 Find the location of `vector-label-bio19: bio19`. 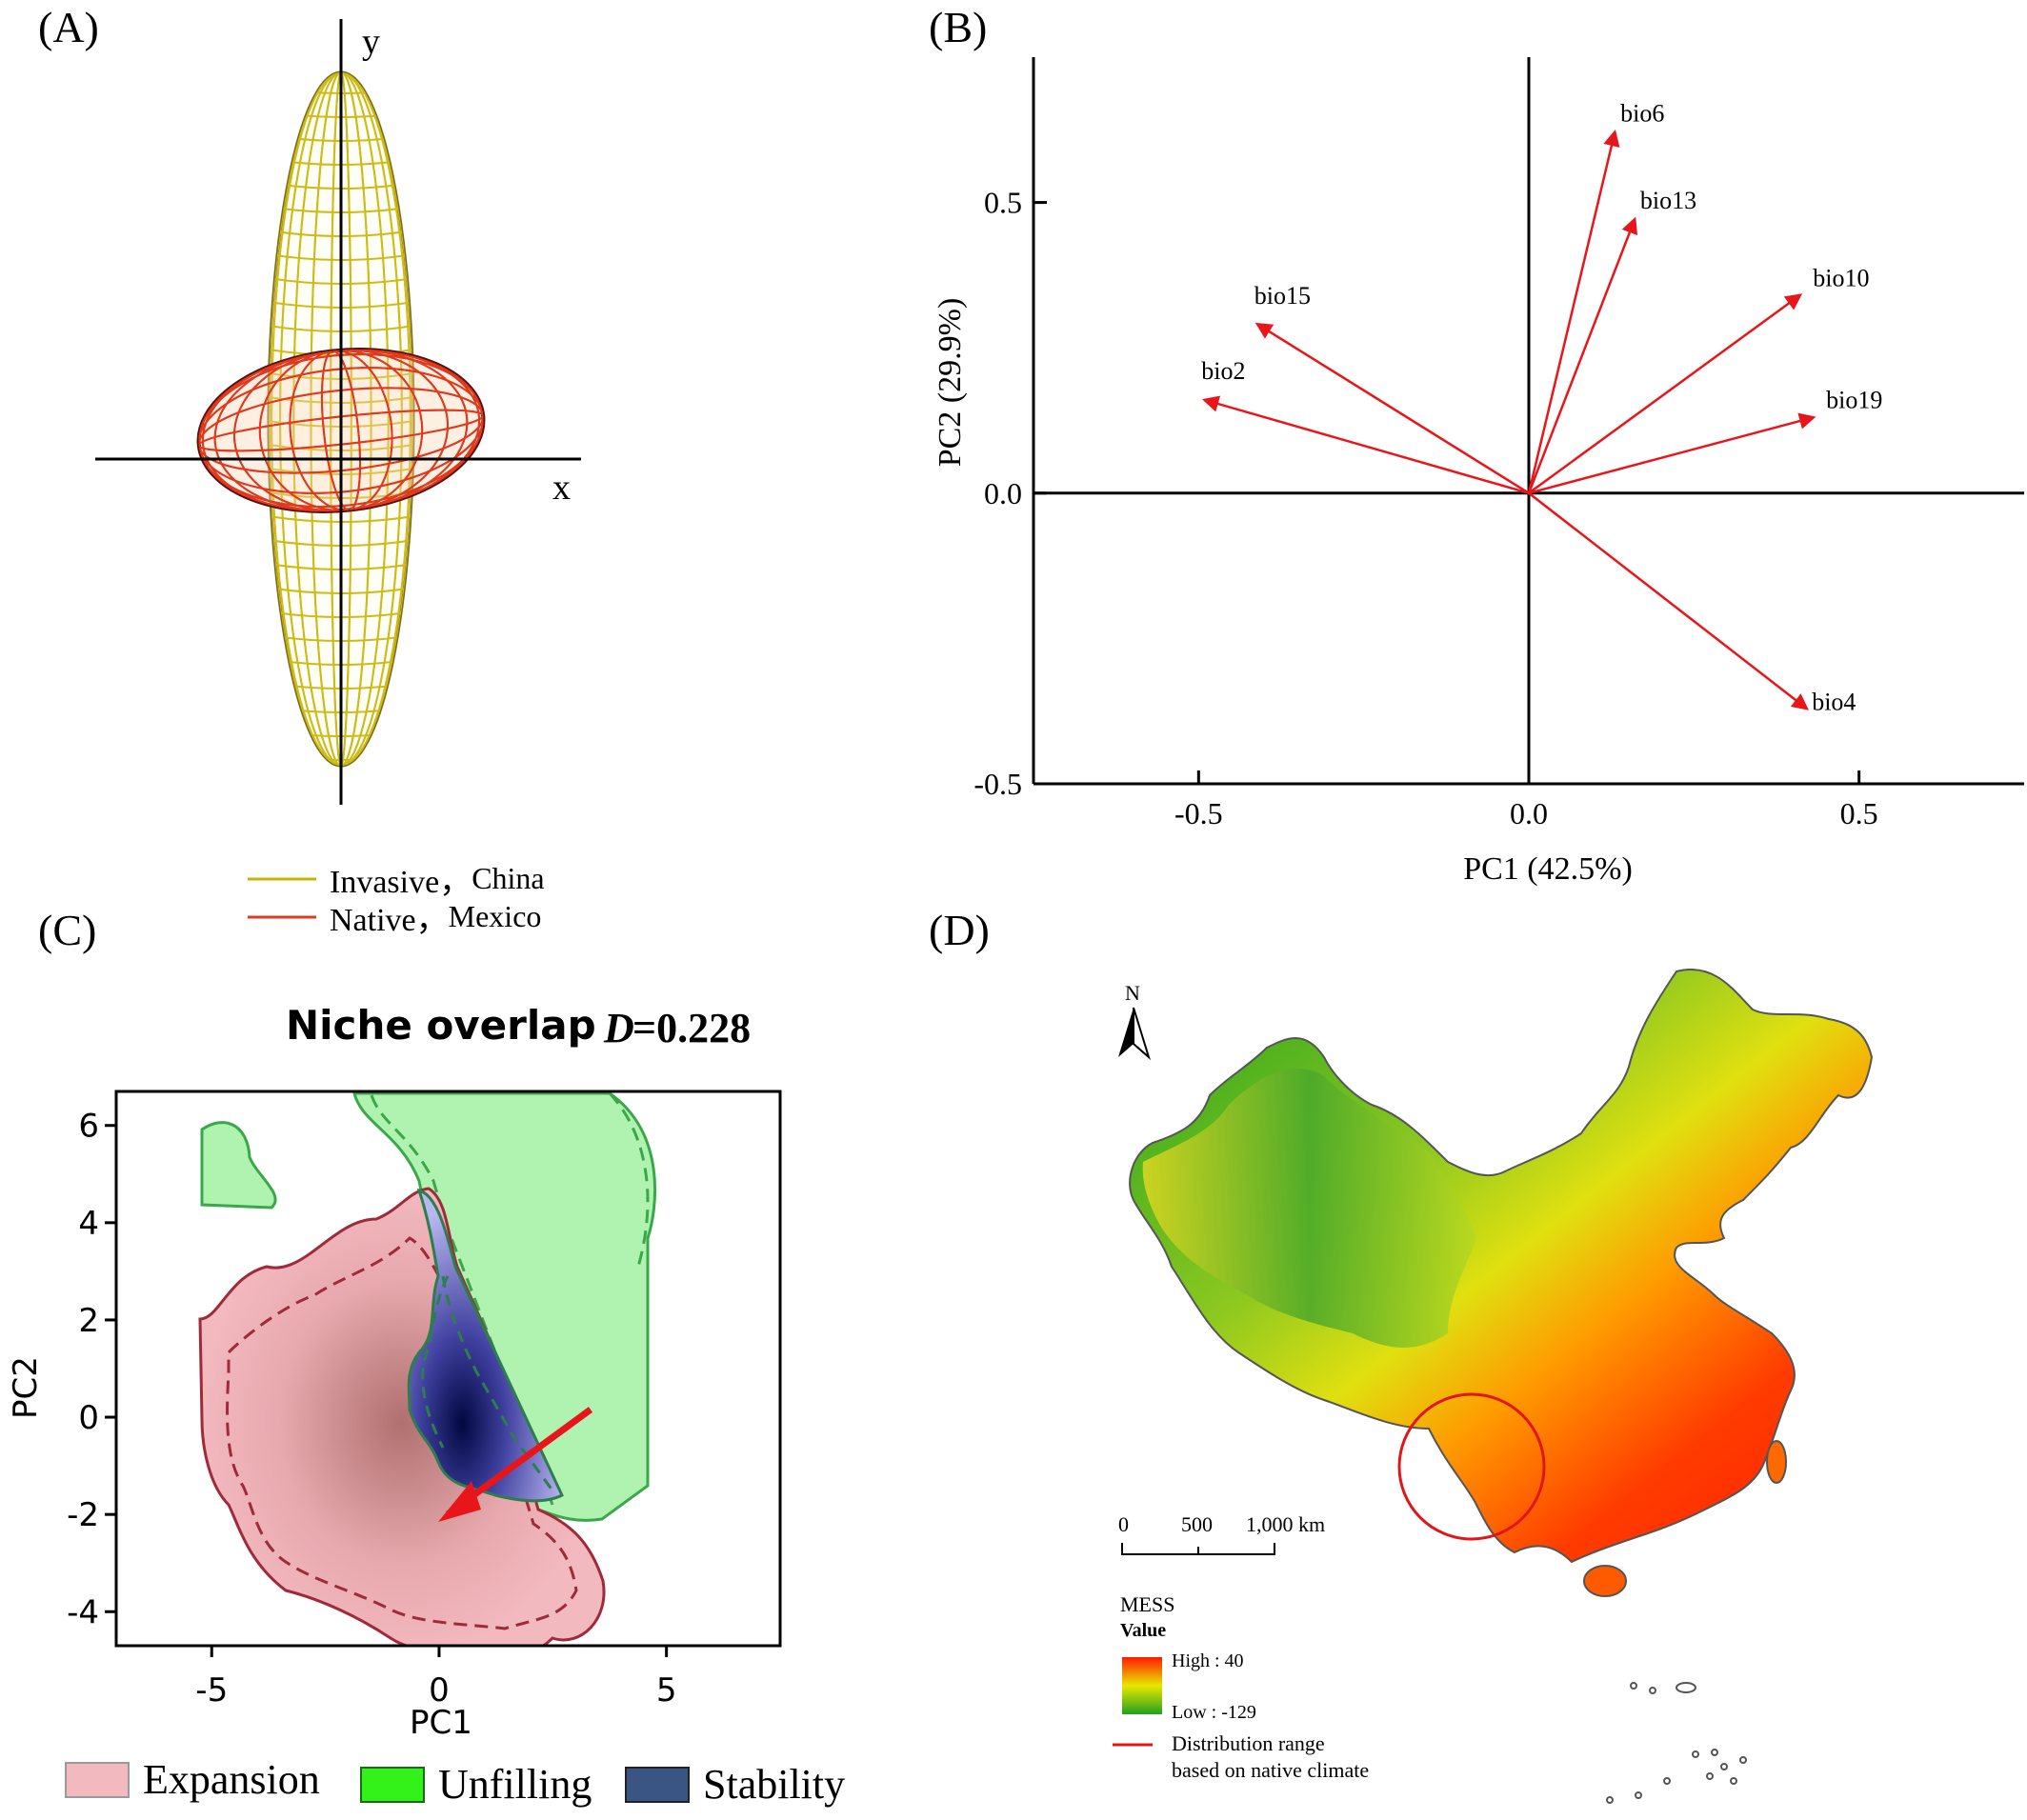

vector-label-bio19: bio19 is located at coordinates (1854, 399).